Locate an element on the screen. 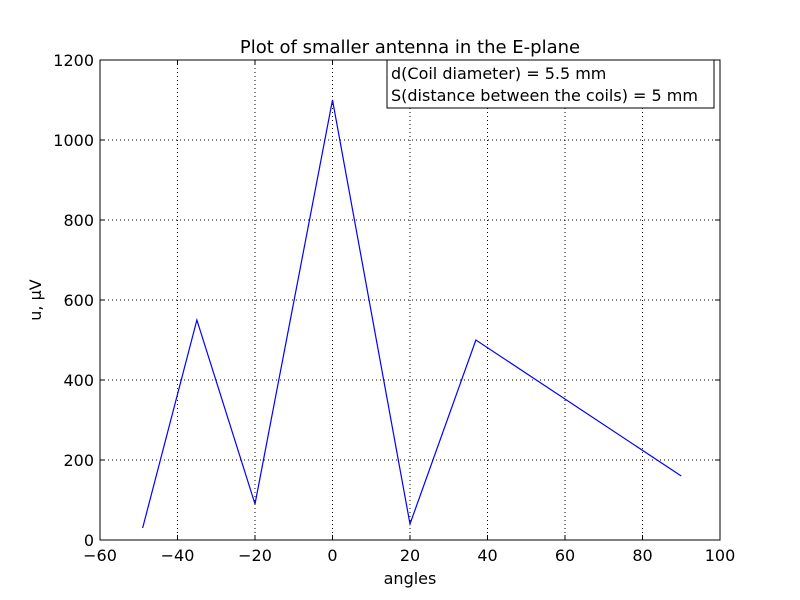 The image size is (800, 600). x-tick-label: −60 is located at coordinates (100, 555).